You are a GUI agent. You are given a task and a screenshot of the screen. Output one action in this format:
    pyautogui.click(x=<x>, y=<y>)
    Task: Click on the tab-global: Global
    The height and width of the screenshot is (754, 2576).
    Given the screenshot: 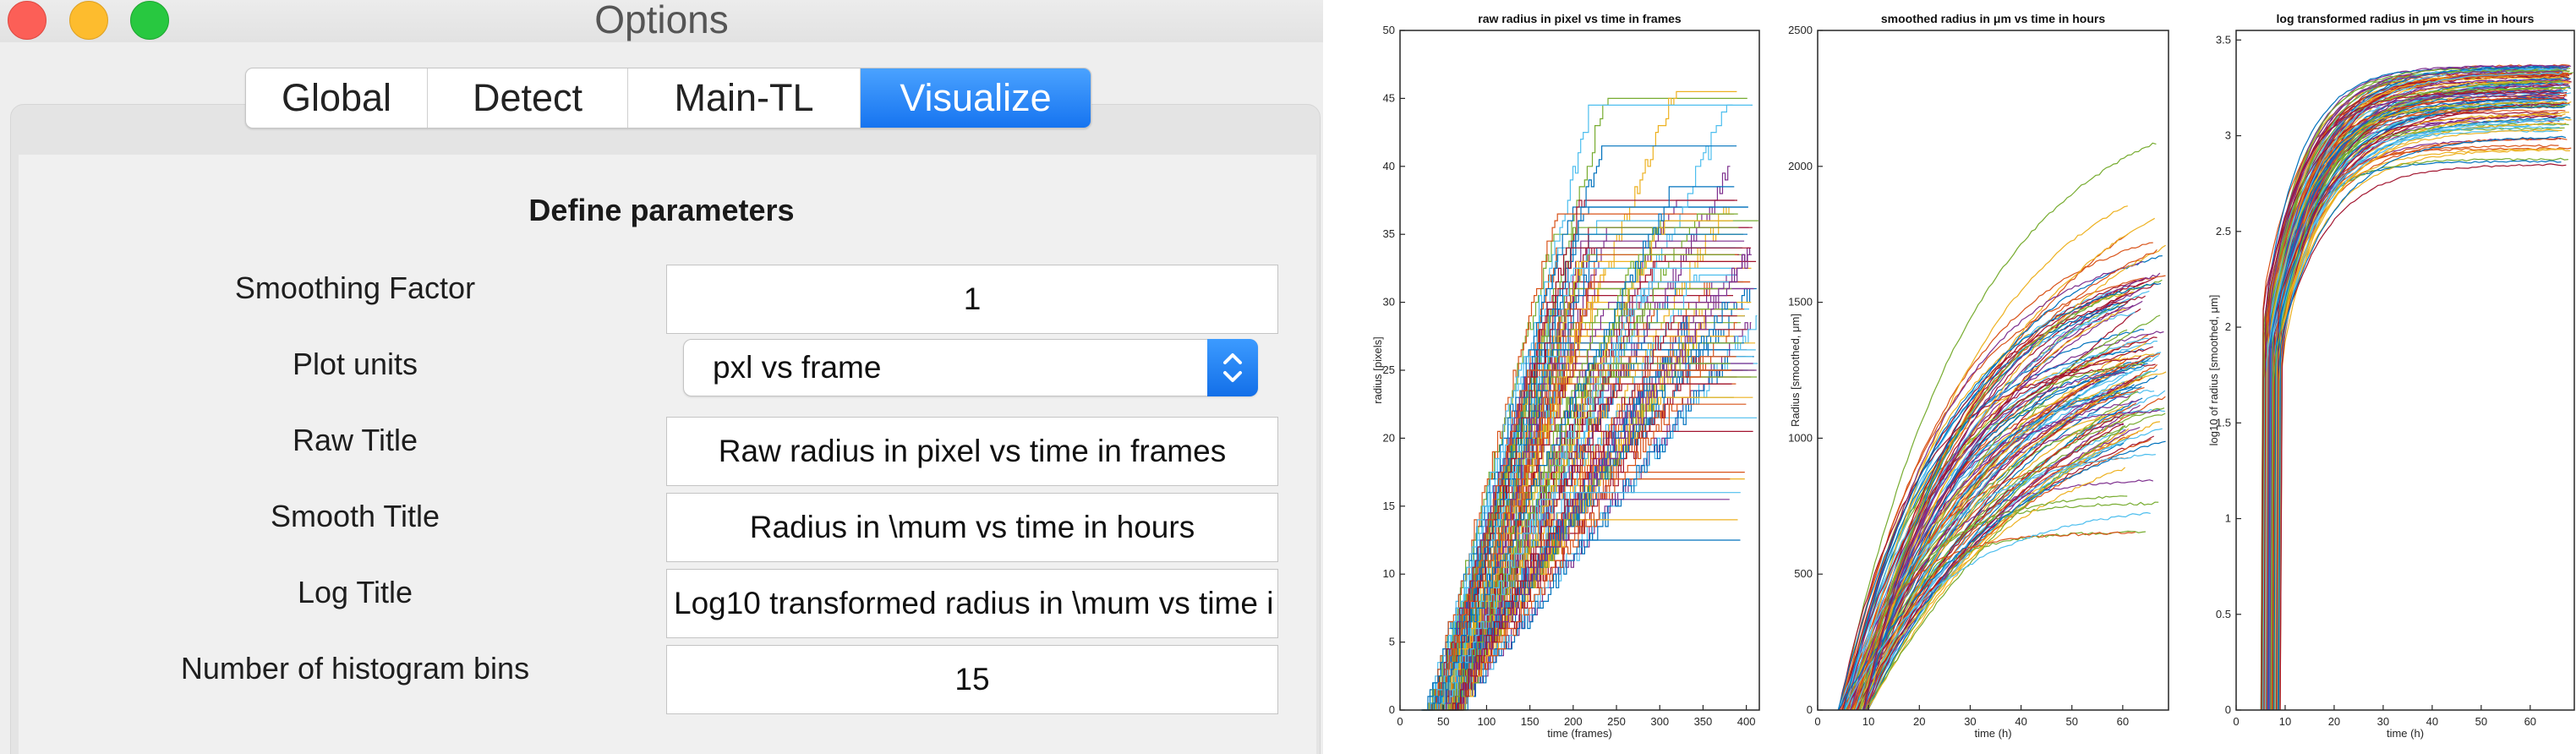 What is the action you would take?
    pyautogui.click(x=337, y=98)
    